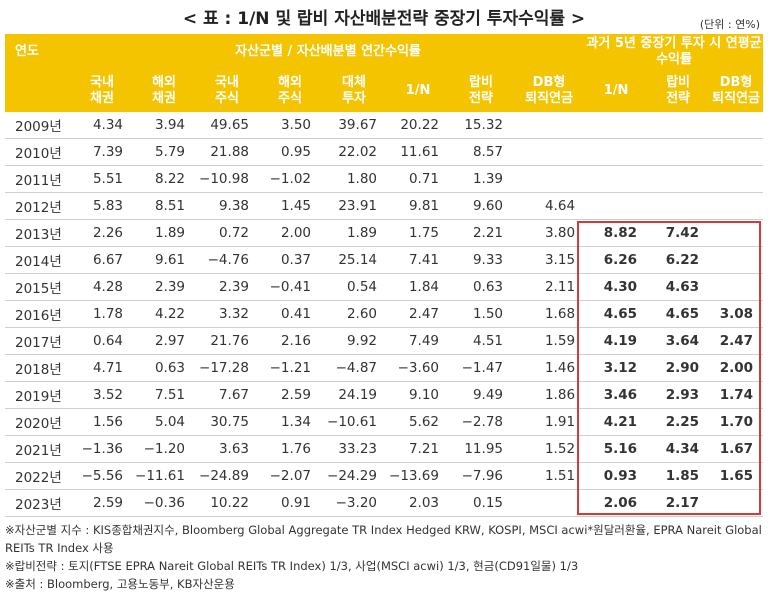  What do you see at coordinates (549, 206) in the screenshot?
I see `value-cell: 4.64` at bounding box center [549, 206].